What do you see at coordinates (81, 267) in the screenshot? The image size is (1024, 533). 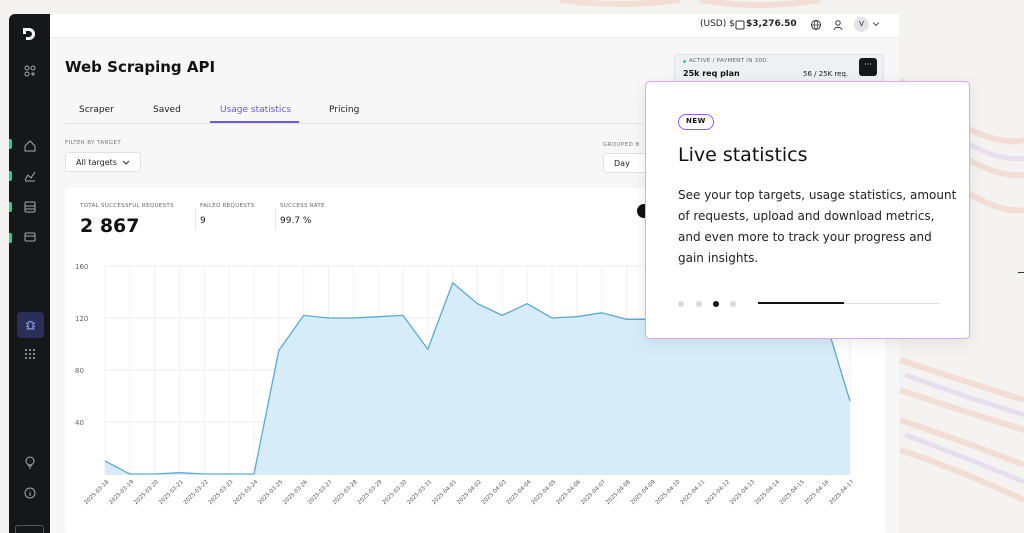 I see `y-tick-label: 160` at bounding box center [81, 267].